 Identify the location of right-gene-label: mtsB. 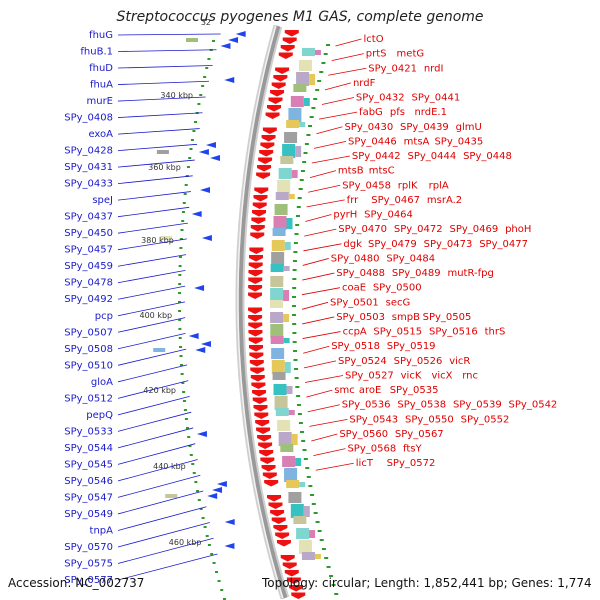
(351, 171).